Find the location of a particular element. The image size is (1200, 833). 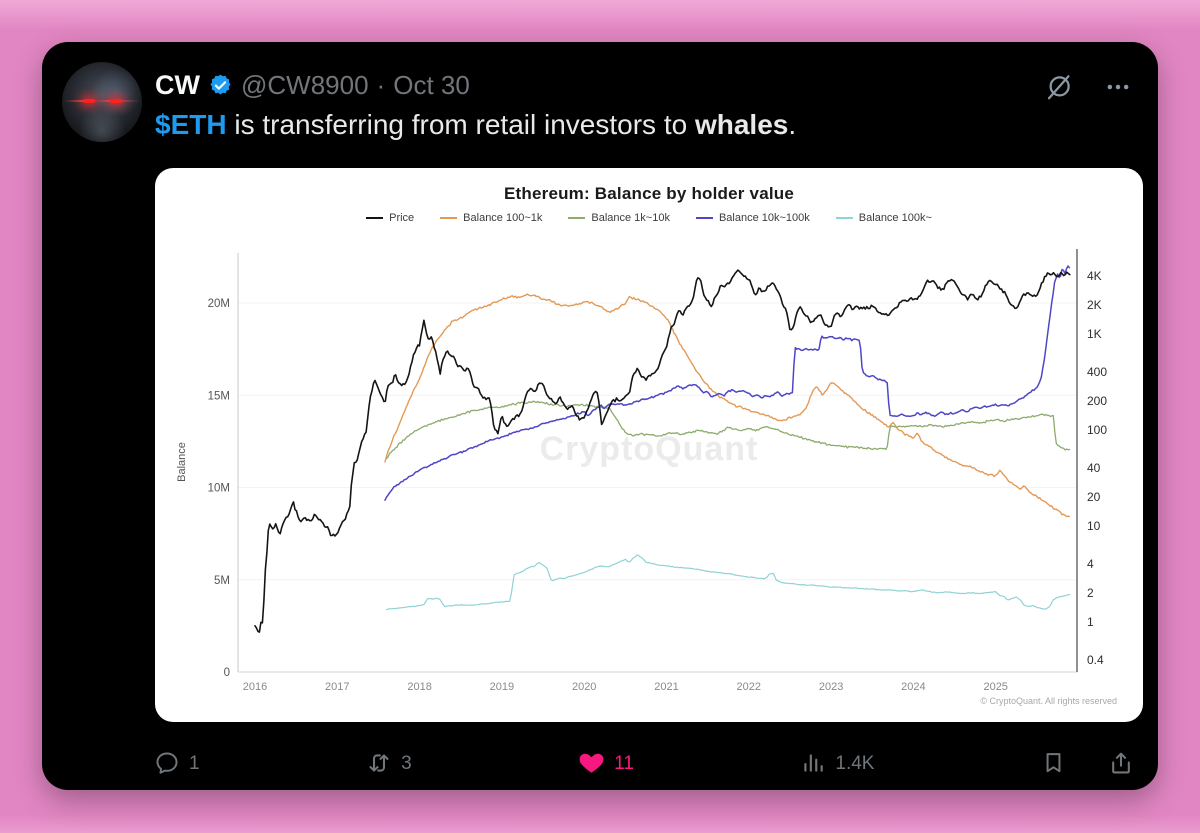

more-icon is located at coordinates (1118, 88).